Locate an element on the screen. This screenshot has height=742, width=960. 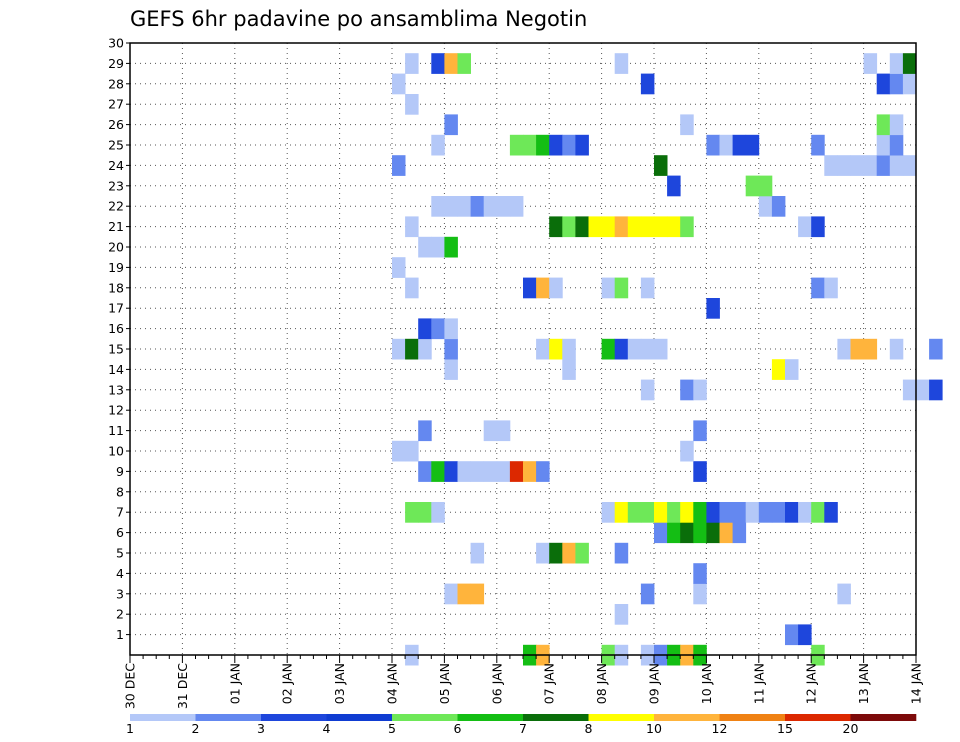
y-tick-label: 12 is located at coordinates (116, 410).